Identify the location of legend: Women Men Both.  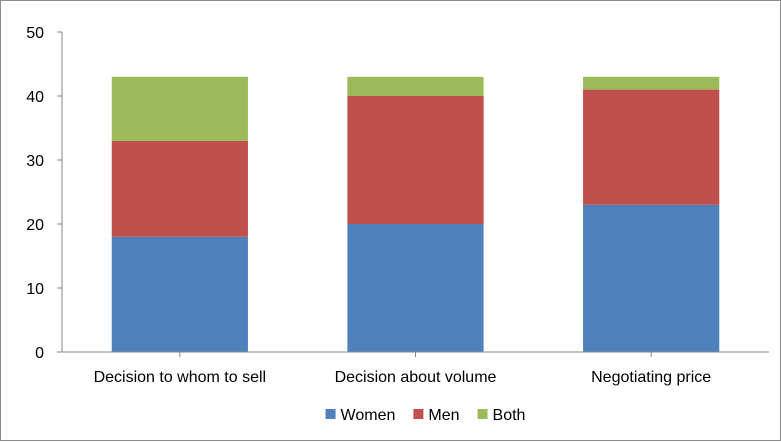
(425, 415).